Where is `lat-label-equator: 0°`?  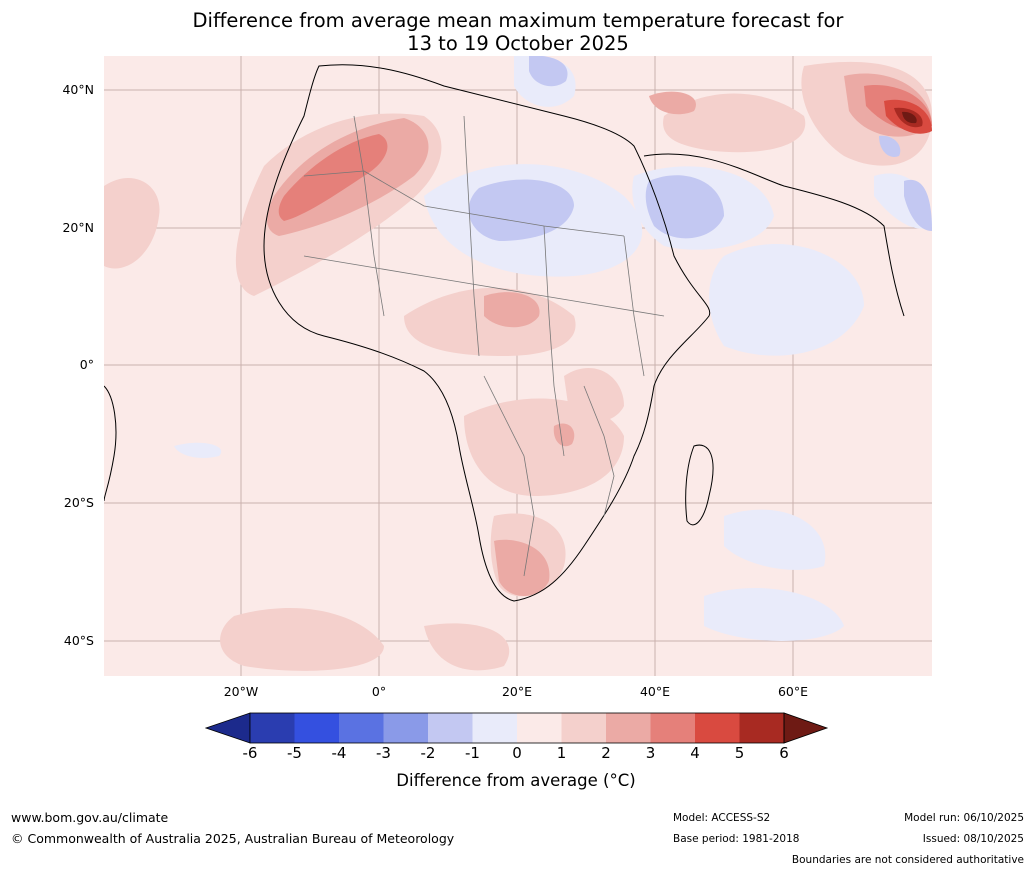
lat-label-equator: 0° is located at coordinates (86, 364).